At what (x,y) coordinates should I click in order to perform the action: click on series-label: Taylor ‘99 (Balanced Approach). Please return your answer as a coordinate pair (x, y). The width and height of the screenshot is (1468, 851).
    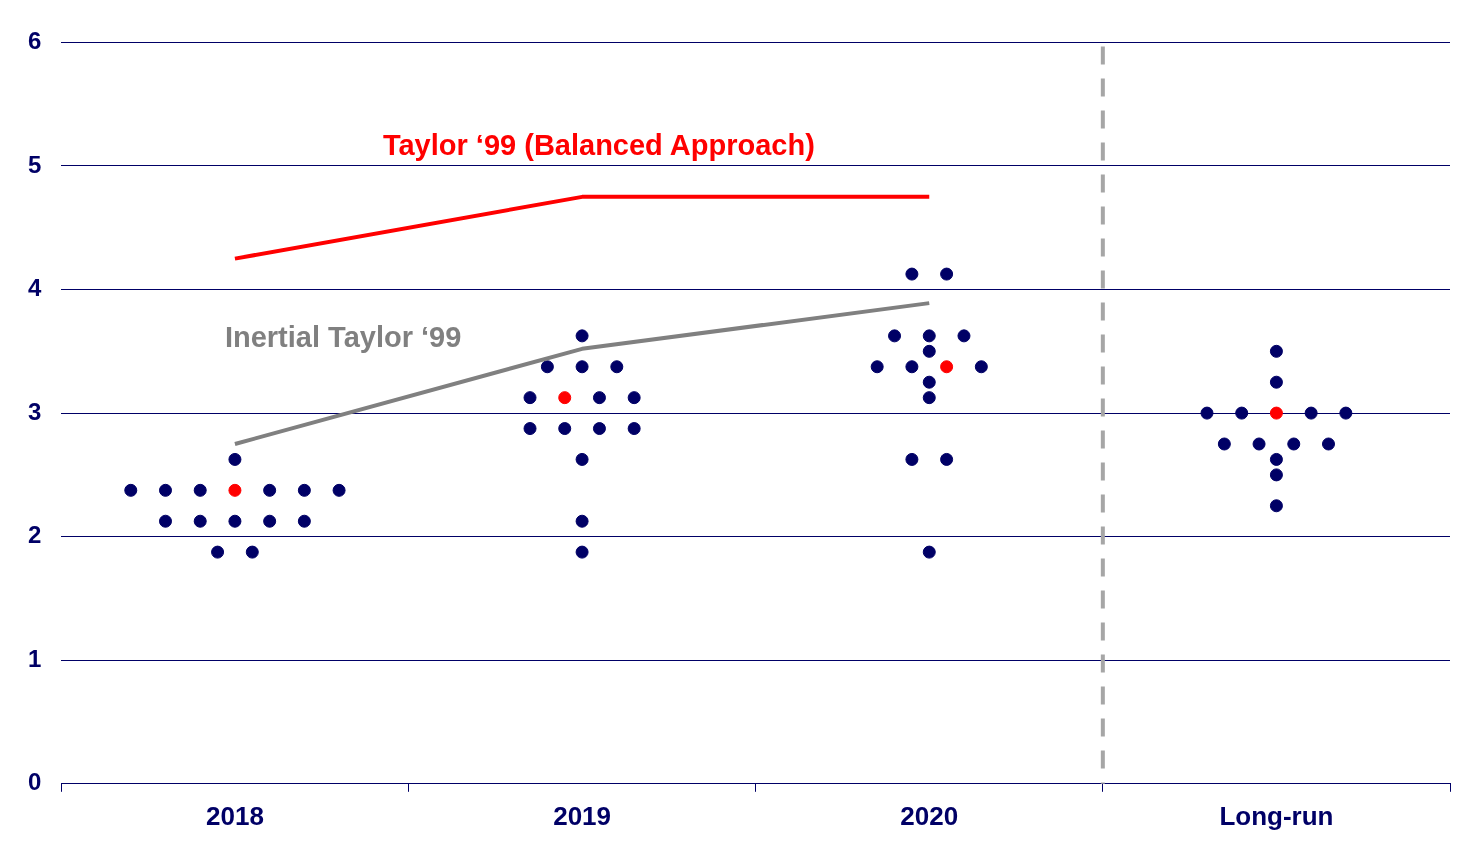
    Looking at the image, I should click on (598, 144).